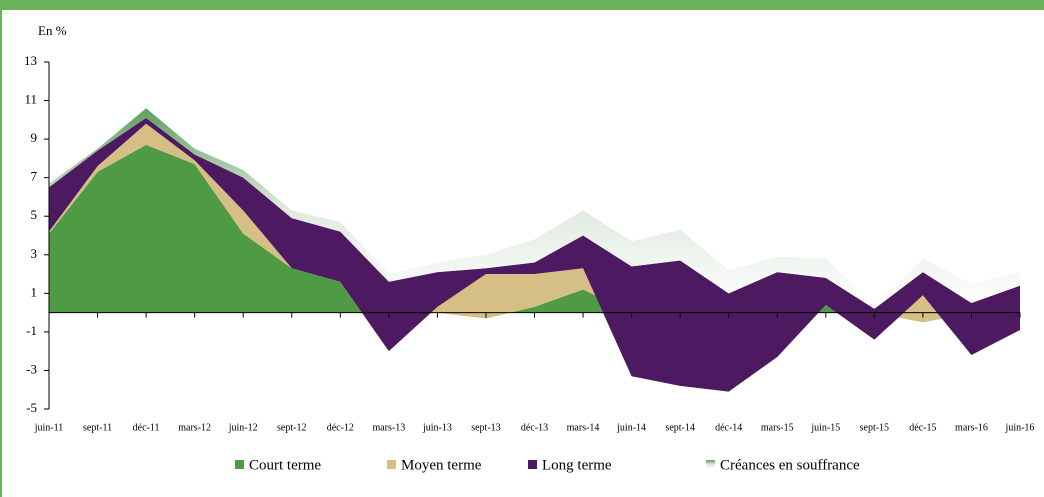 The width and height of the screenshot is (1044, 497). I want to click on x-tick-label: sept-11, so click(97, 427).